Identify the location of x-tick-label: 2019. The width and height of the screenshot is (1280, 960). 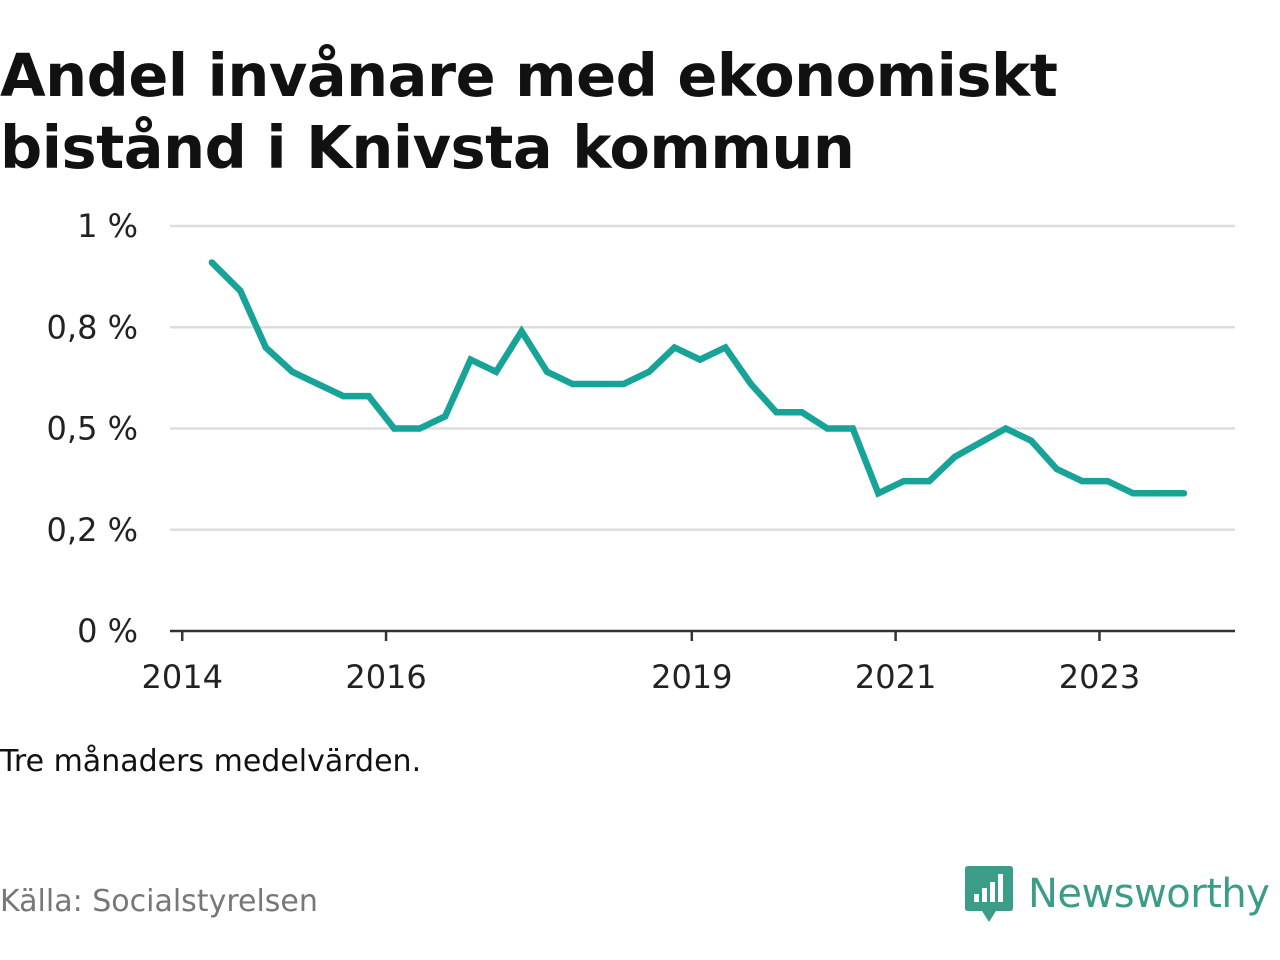
(691, 677).